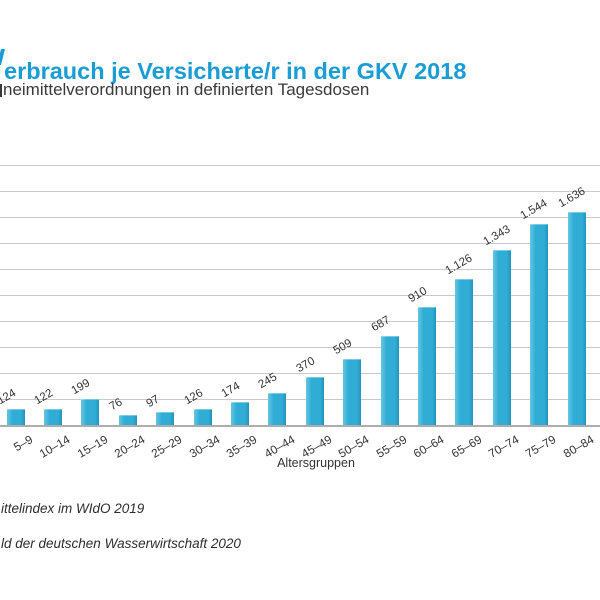  What do you see at coordinates (73, 508) in the screenshot?
I see `source-note-1: ittelindex im WIdO 2019` at bounding box center [73, 508].